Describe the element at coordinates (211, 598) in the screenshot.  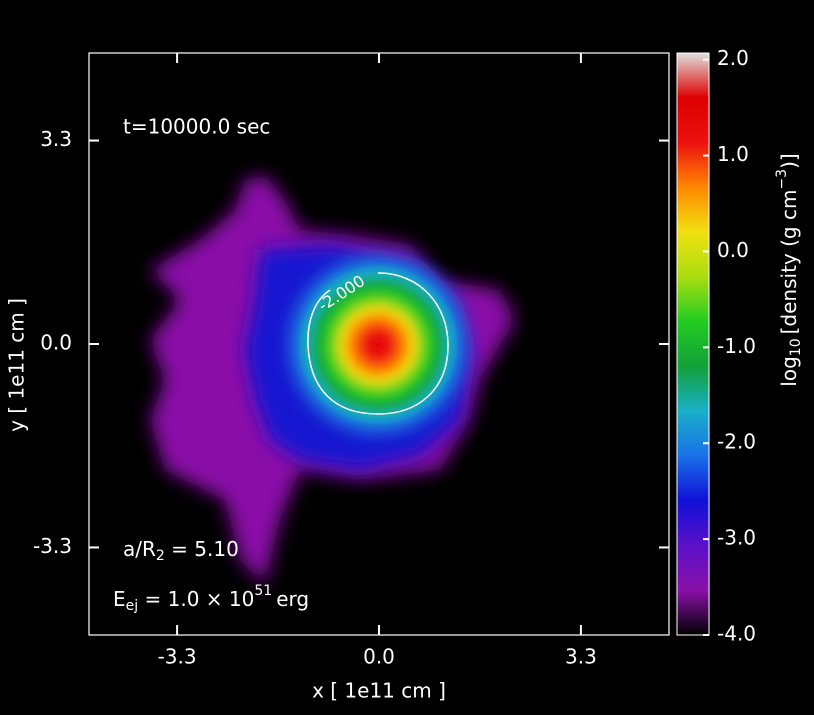
I see `energy-annotation: Eej = 1.0 × 1051 erg` at that location.